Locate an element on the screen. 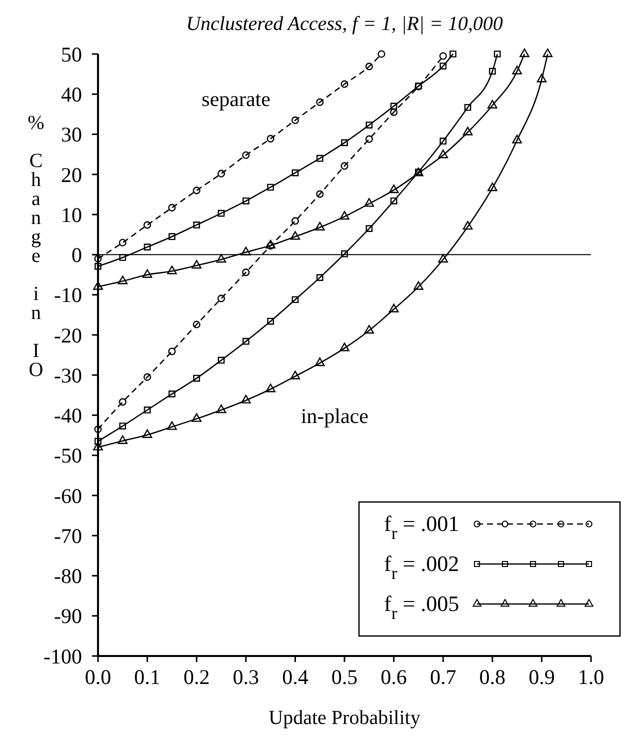 This screenshot has width=629, height=744. y-tick-label: -30 is located at coordinates (68, 375).